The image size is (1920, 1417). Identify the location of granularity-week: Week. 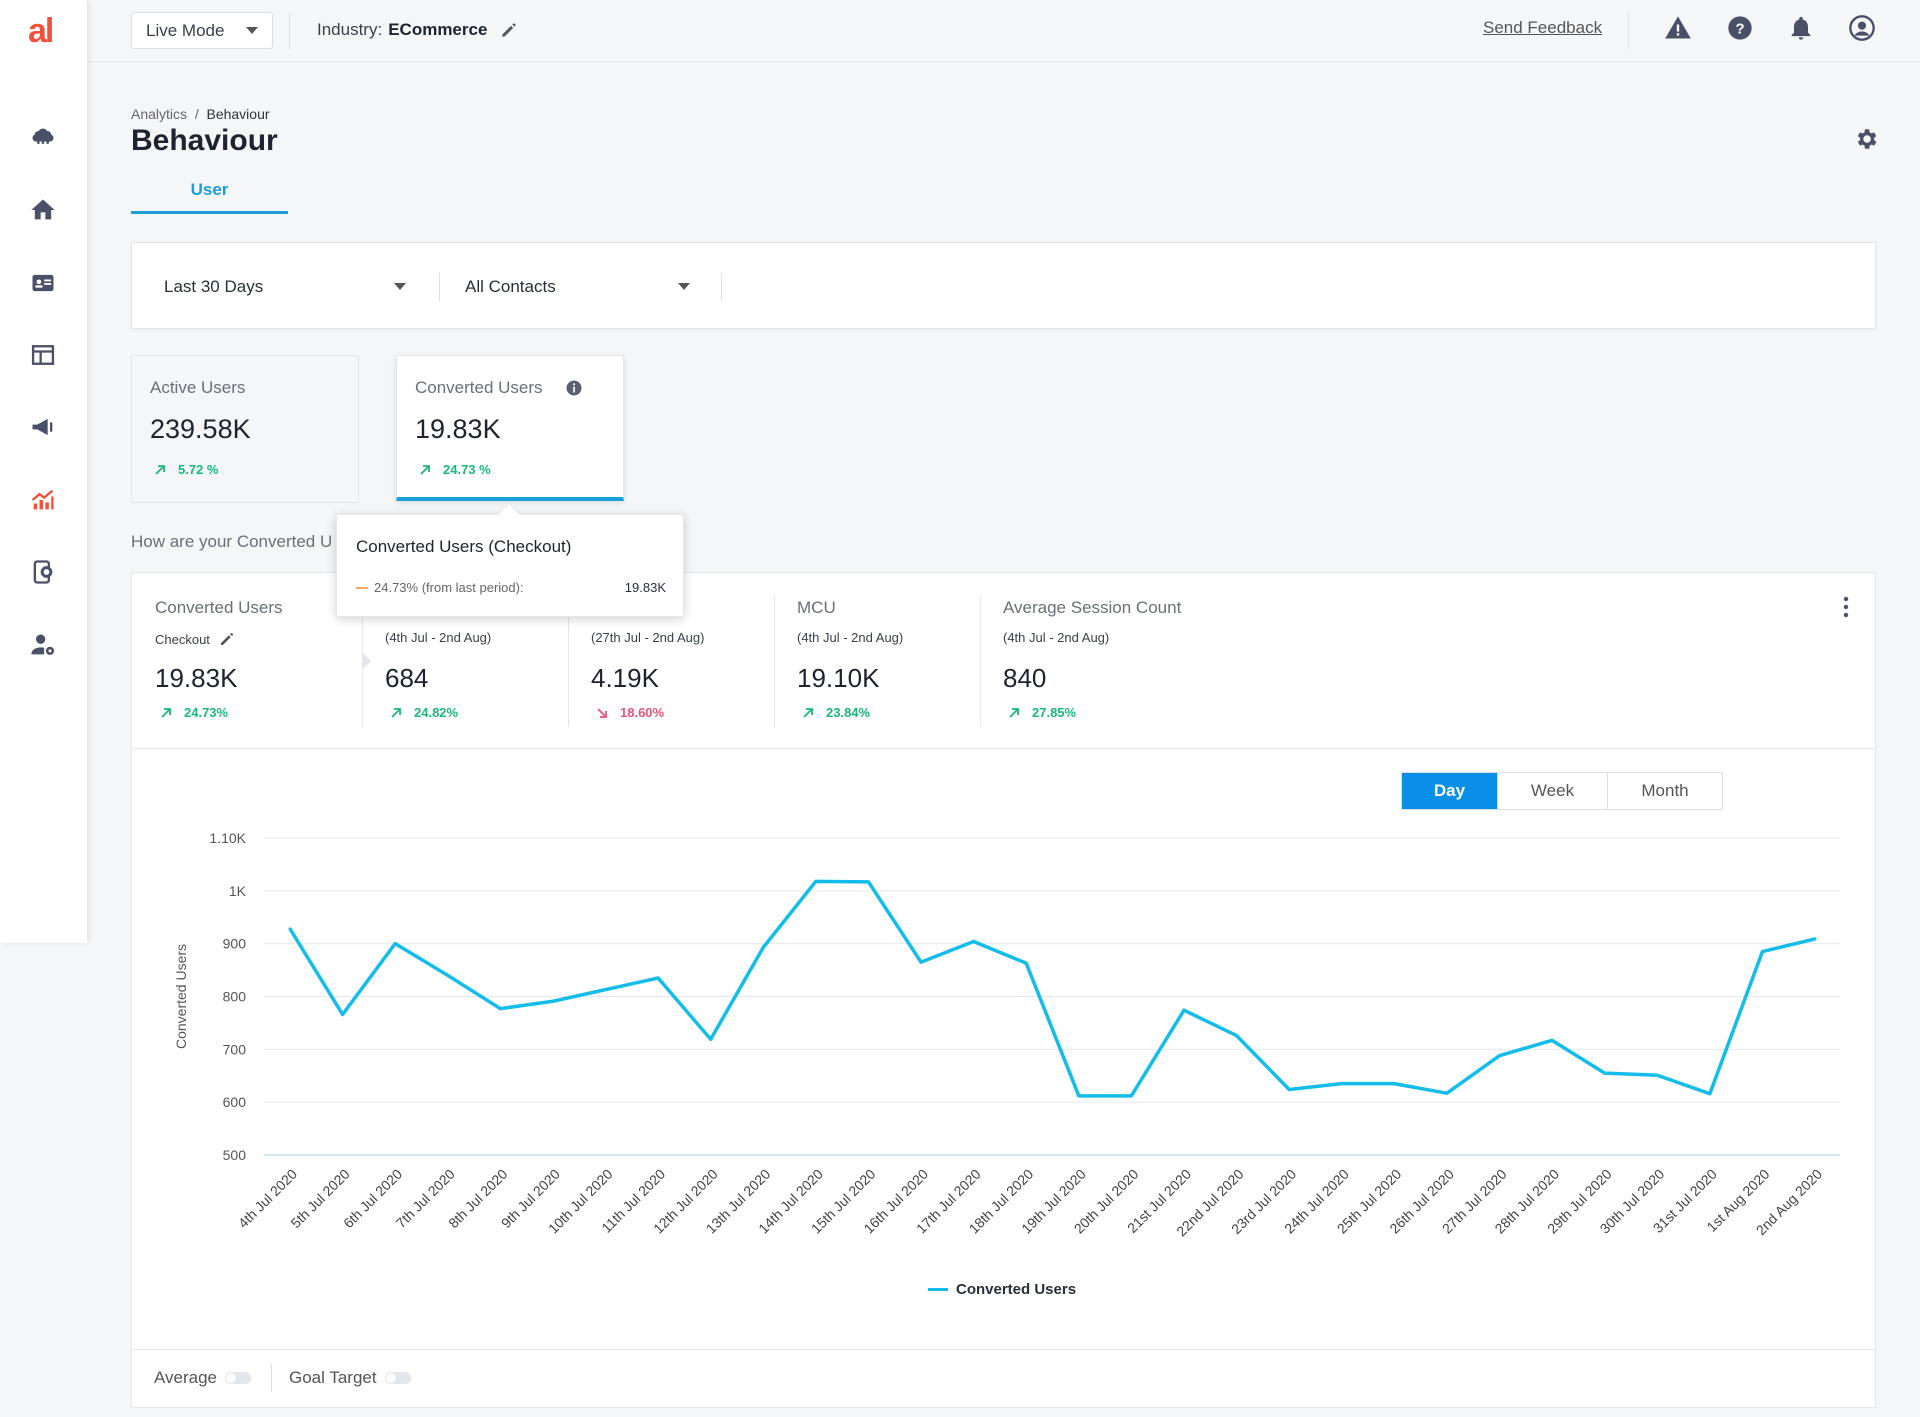
(1552, 791).